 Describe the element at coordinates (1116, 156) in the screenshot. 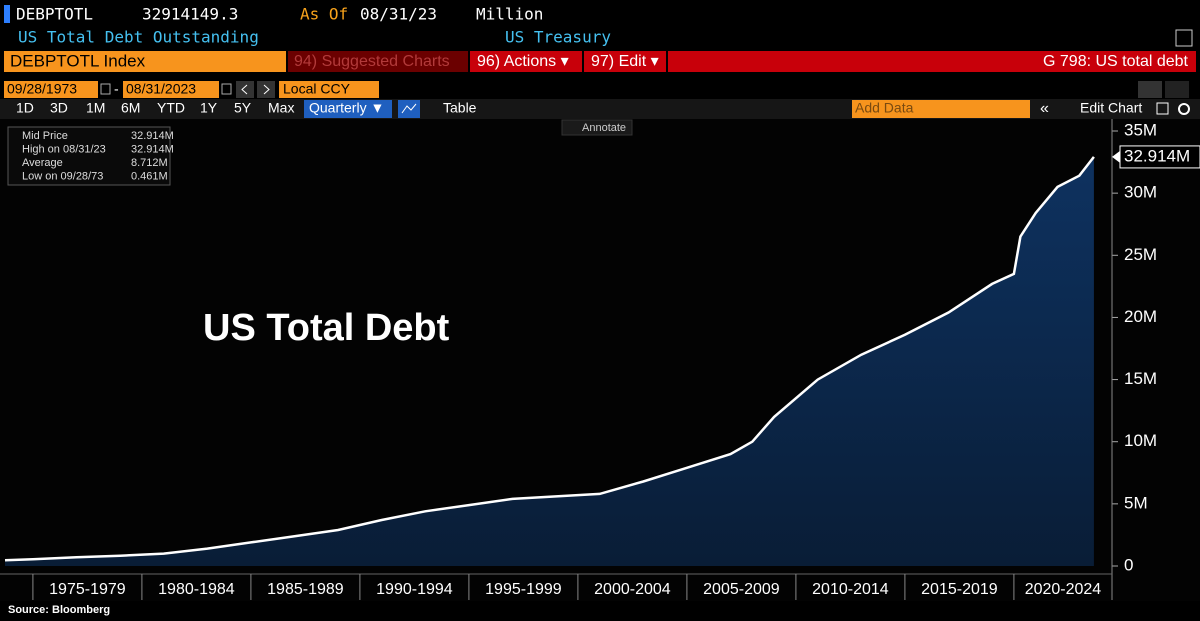

I see `last-value-pointer` at that location.